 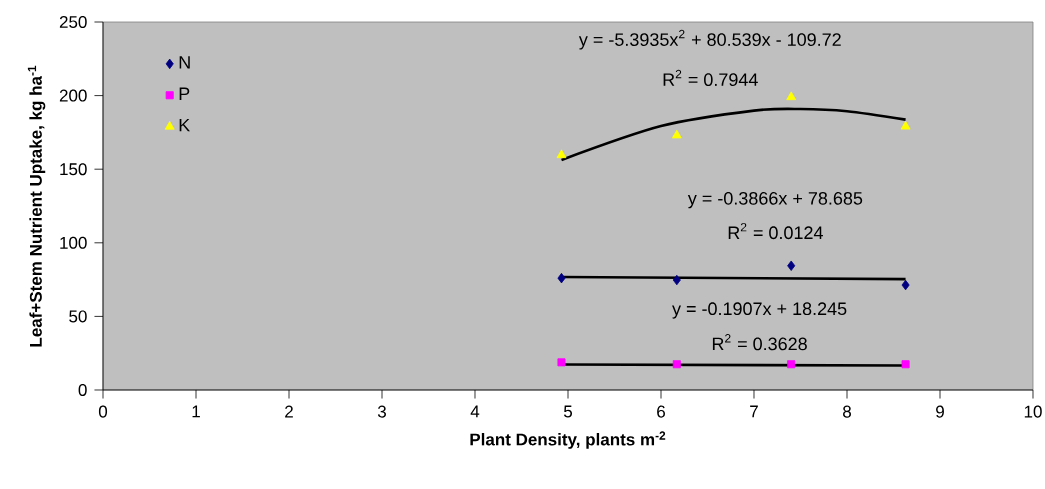 I want to click on x-tick-label: 4, so click(x=475, y=411).